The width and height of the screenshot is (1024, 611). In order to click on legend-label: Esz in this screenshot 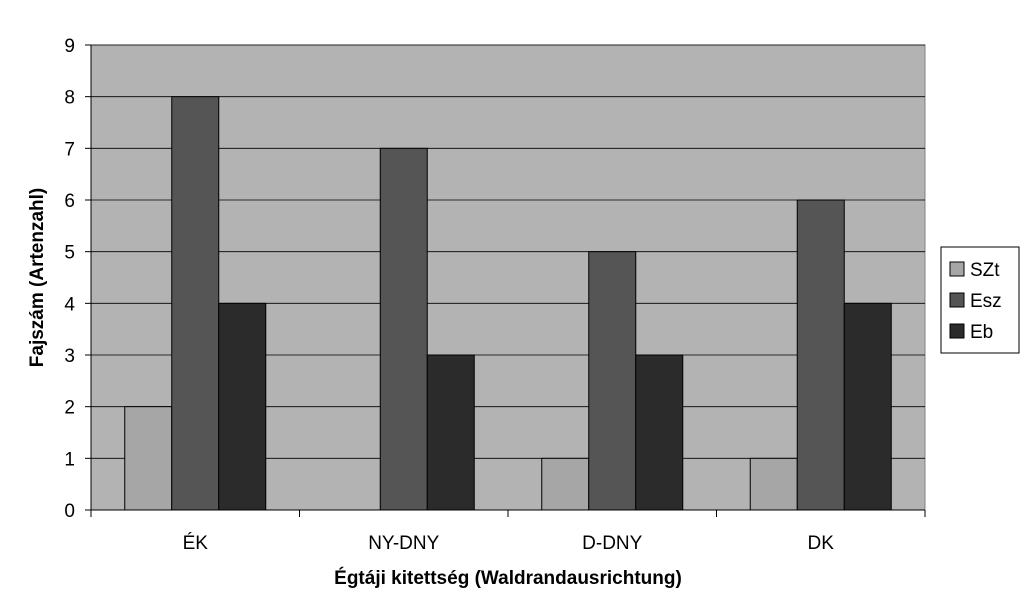, I will do `click(986, 301)`.